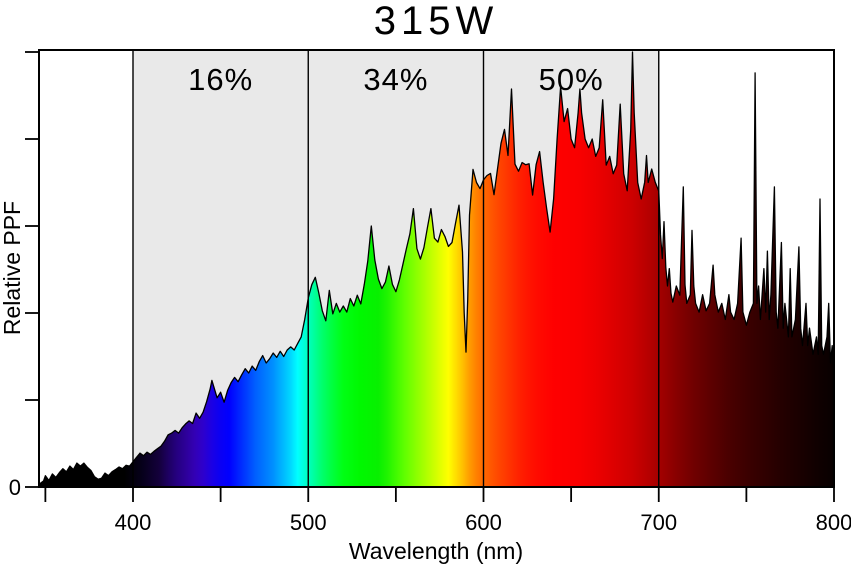 This screenshot has height=569, width=851. Describe the element at coordinates (833, 522) in the screenshot. I see `x-tick-label-800: 800` at that location.